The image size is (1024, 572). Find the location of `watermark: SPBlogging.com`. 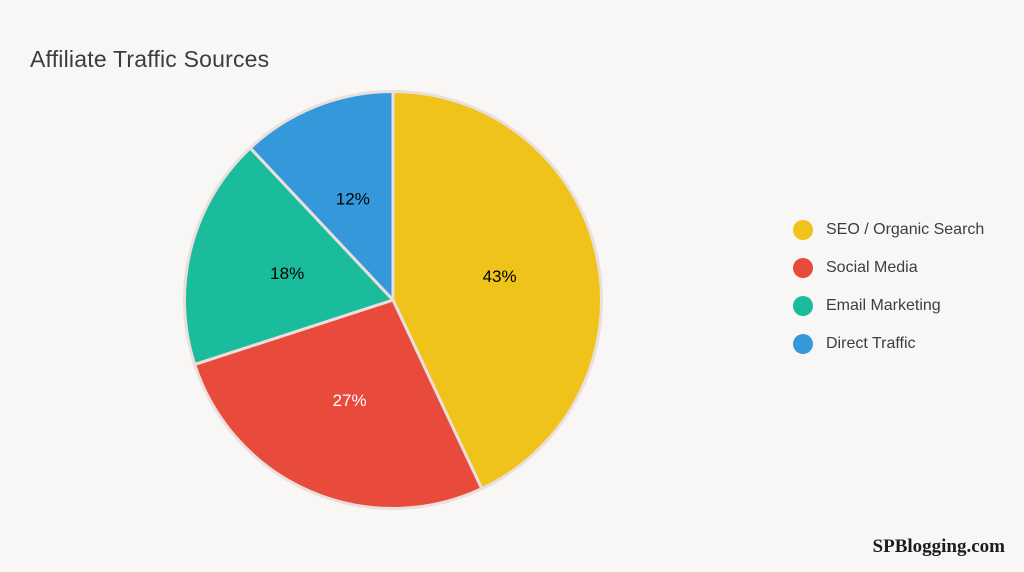

watermark: SPBlogging.com is located at coordinates (938, 546).